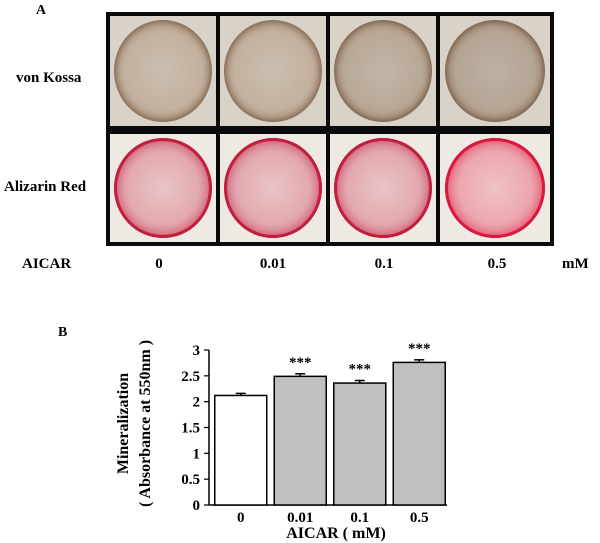 Image resolution: width=600 pixels, height=543 pixels. What do you see at coordinates (359, 518) in the screenshot?
I see `x-tick-label: 0.1` at bounding box center [359, 518].